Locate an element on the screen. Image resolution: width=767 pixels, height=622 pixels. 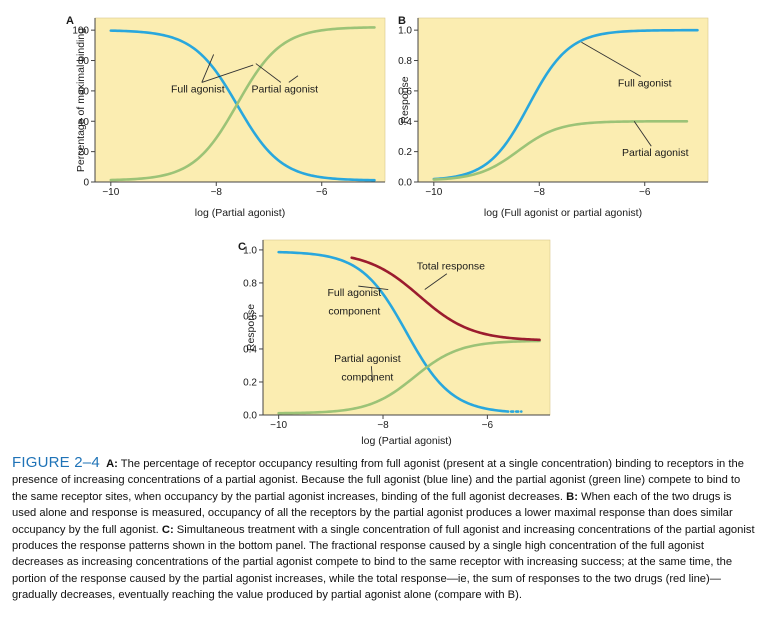
panel-b-y-tick-label: 0.4 is located at coordinates (405, 122).